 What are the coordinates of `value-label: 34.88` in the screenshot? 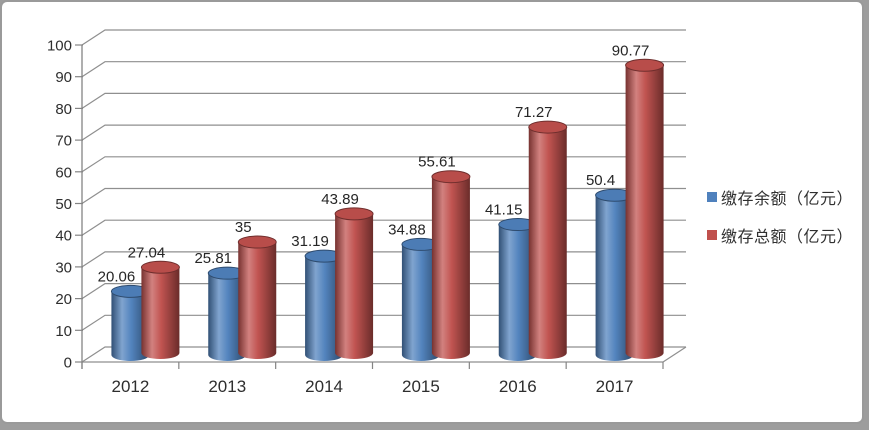 It's located at (407, 229).